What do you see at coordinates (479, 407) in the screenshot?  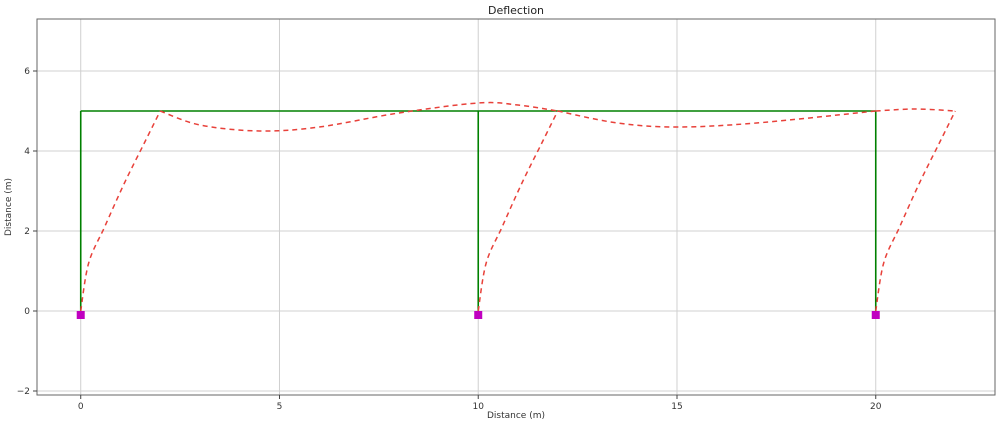 I see `x-tick-label: 10` at bounding box center [479, 407].